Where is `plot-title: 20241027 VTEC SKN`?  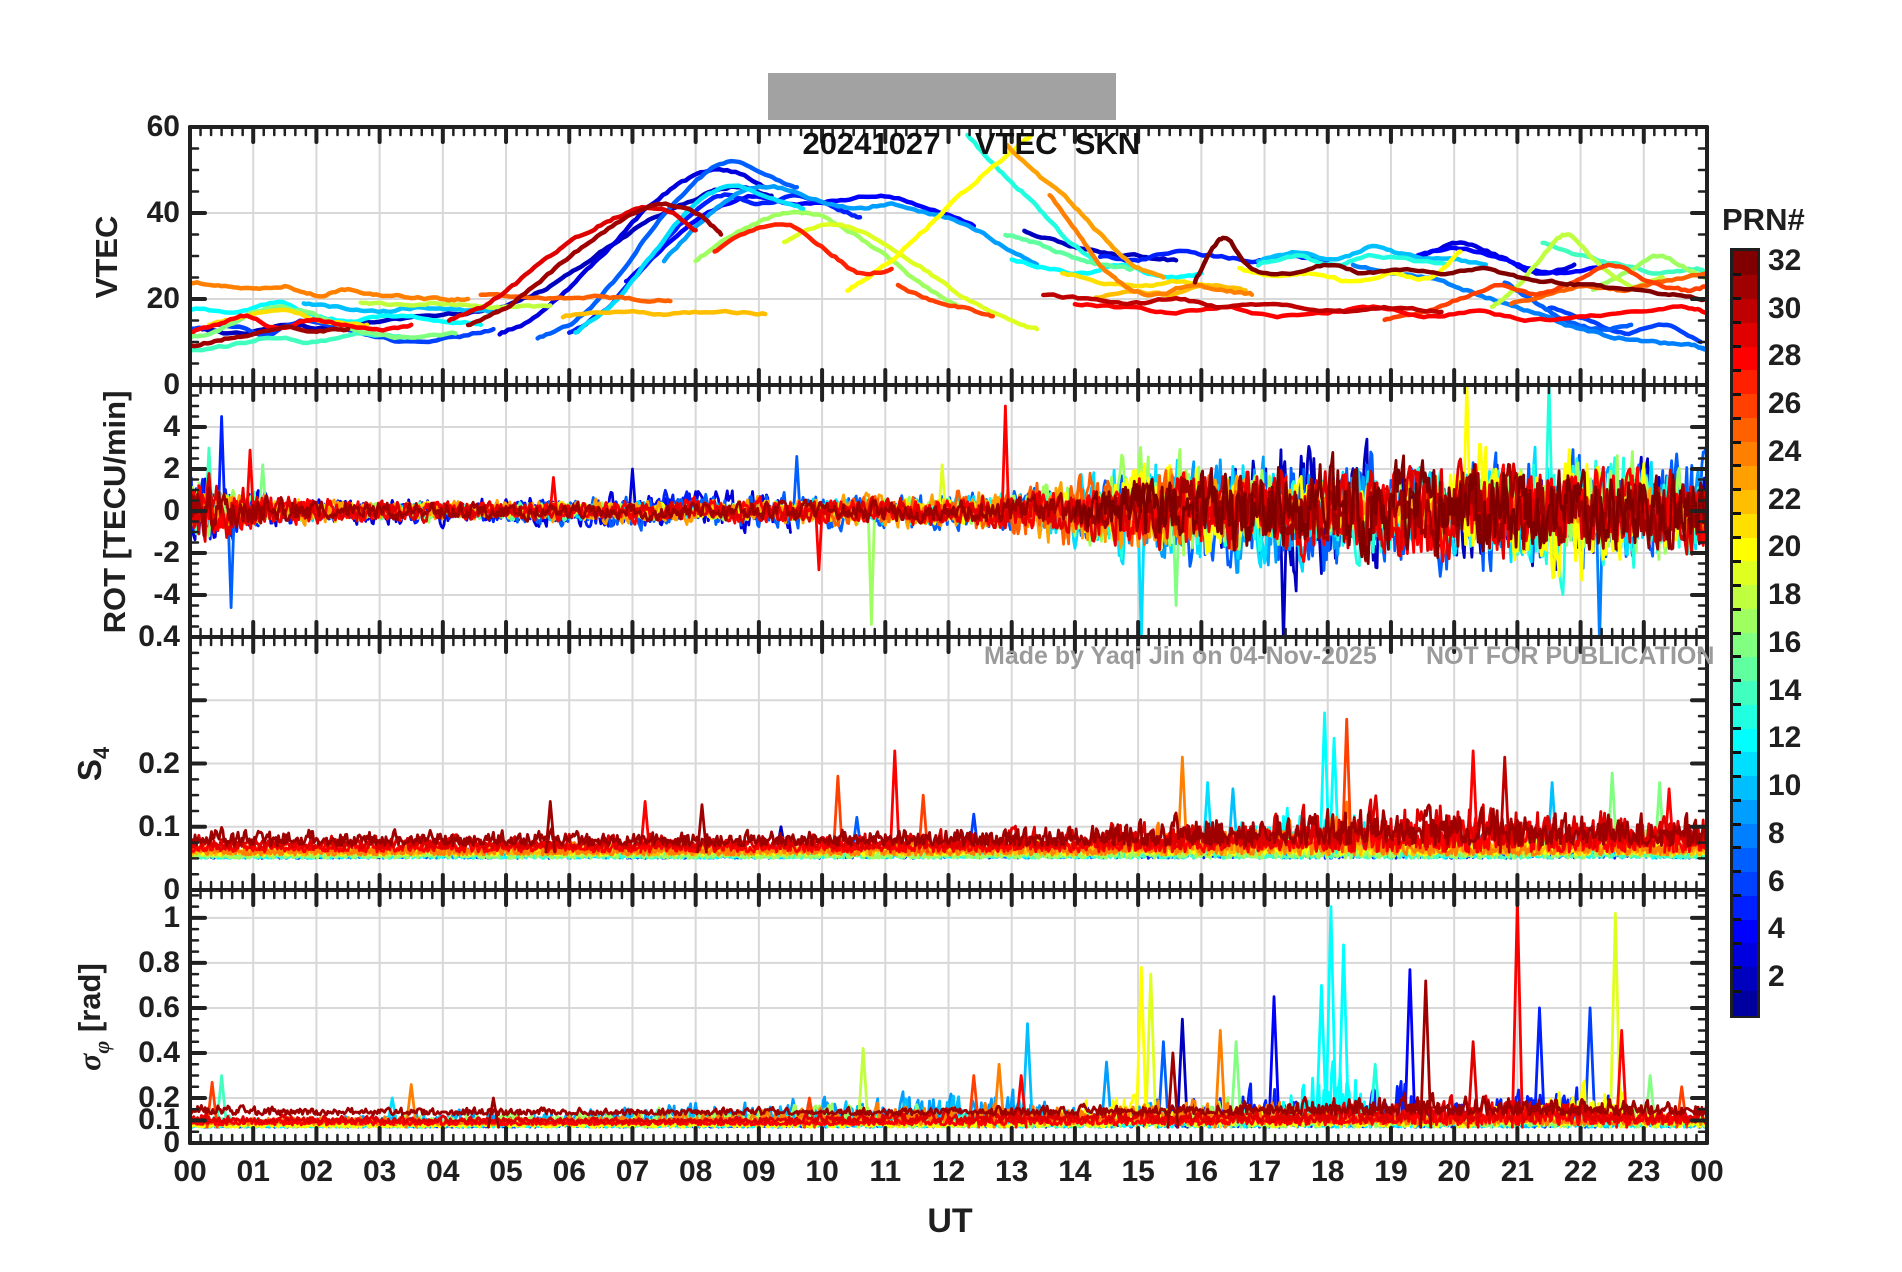 plot-title: 20241027 VTEC SKN is located at coordinates (954, 117).